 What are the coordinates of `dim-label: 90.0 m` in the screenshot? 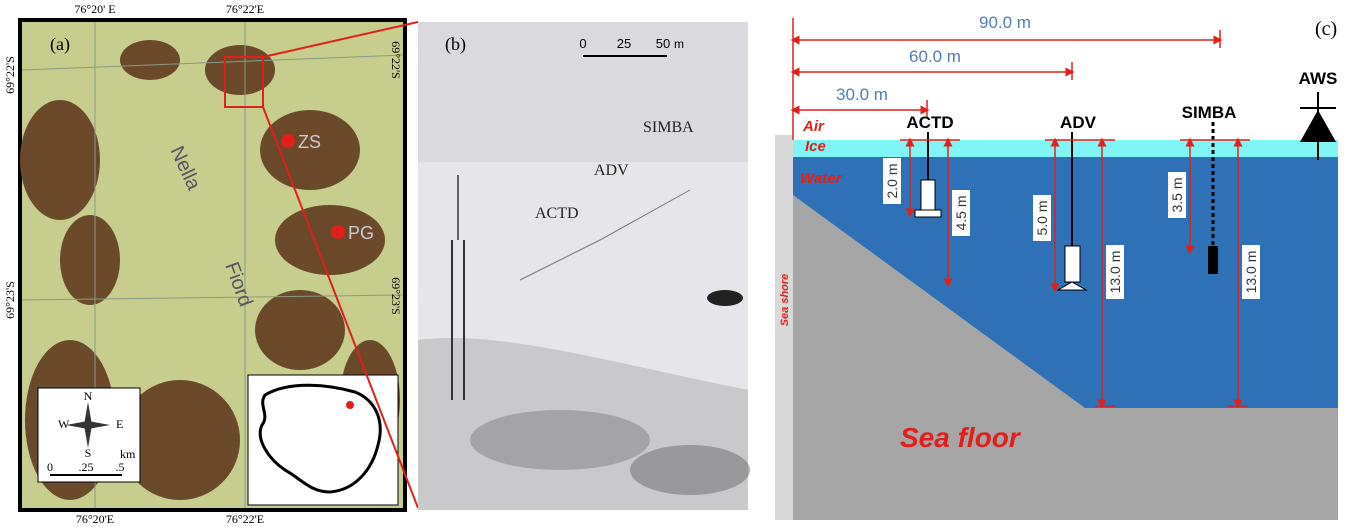 It's located at (1005, 22).